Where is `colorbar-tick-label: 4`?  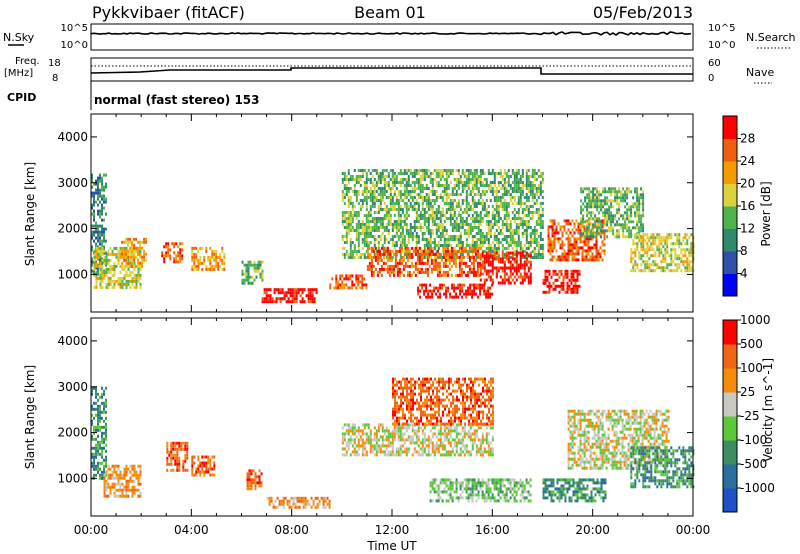 colorbar-tick-label: 4 is located at coordinates (744, 274).